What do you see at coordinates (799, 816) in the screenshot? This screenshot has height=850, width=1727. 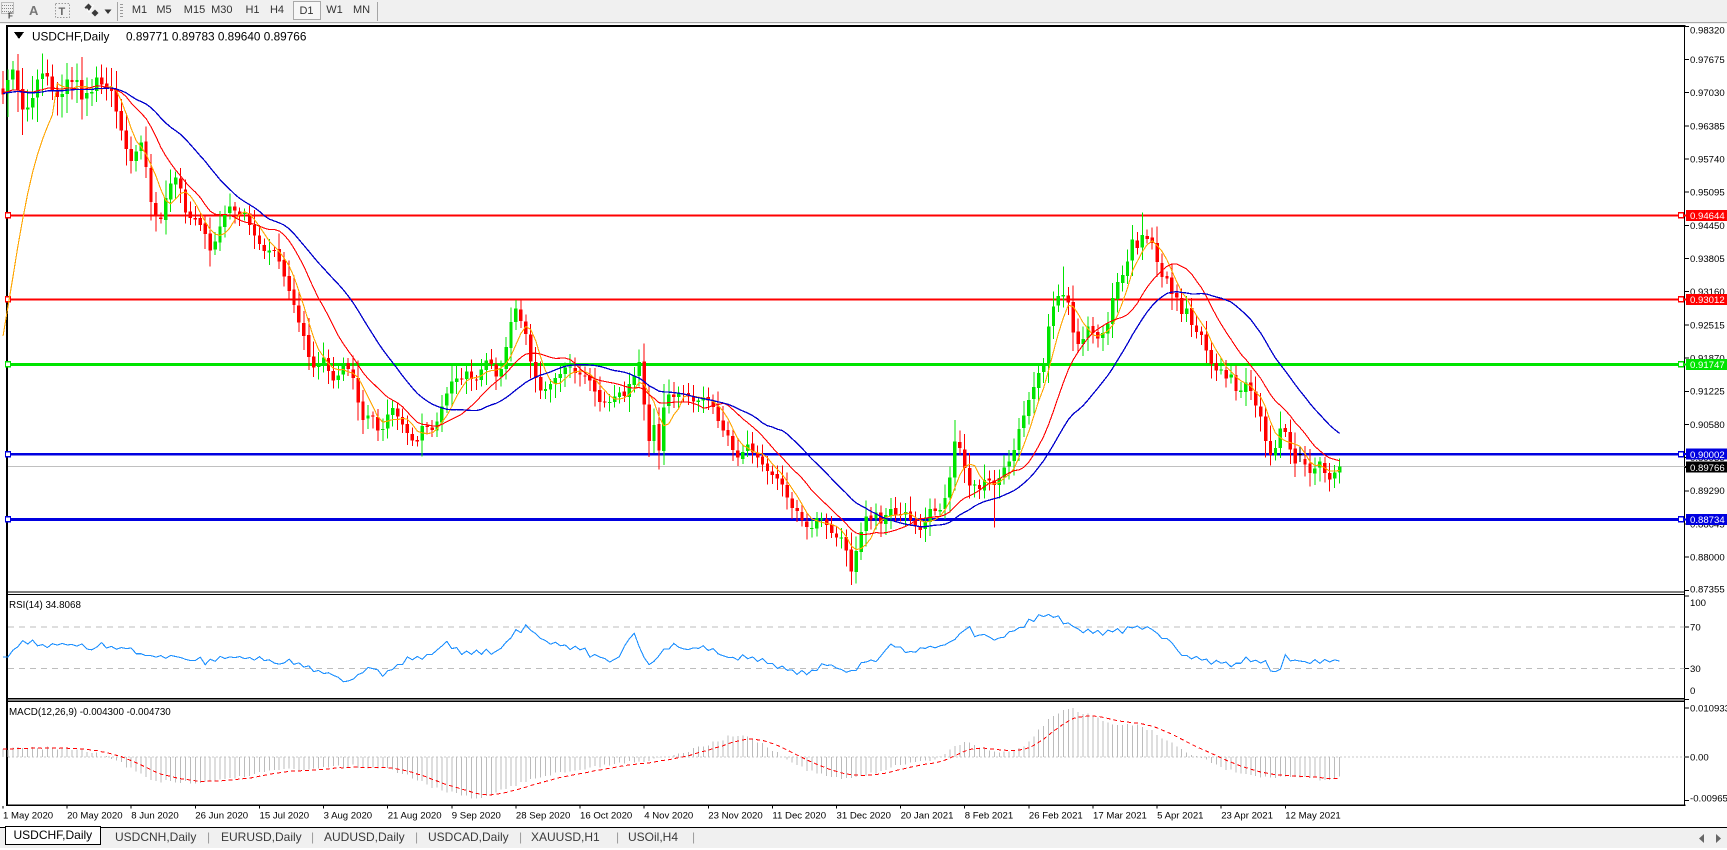 I see `svg-text: 11 Dec 2020` at bounding box center [799, 816].